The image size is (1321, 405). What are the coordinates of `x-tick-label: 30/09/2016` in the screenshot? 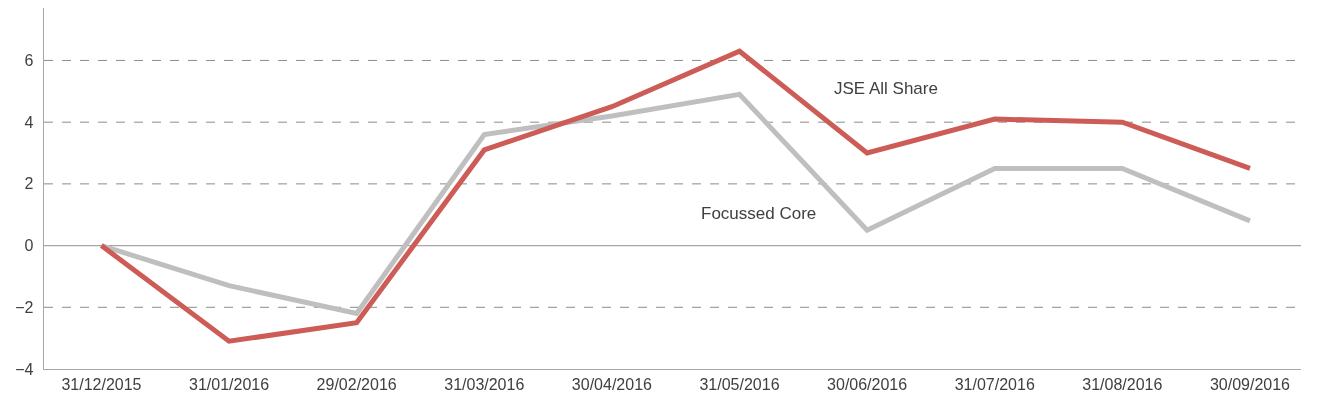 It's located at (1250, 384).